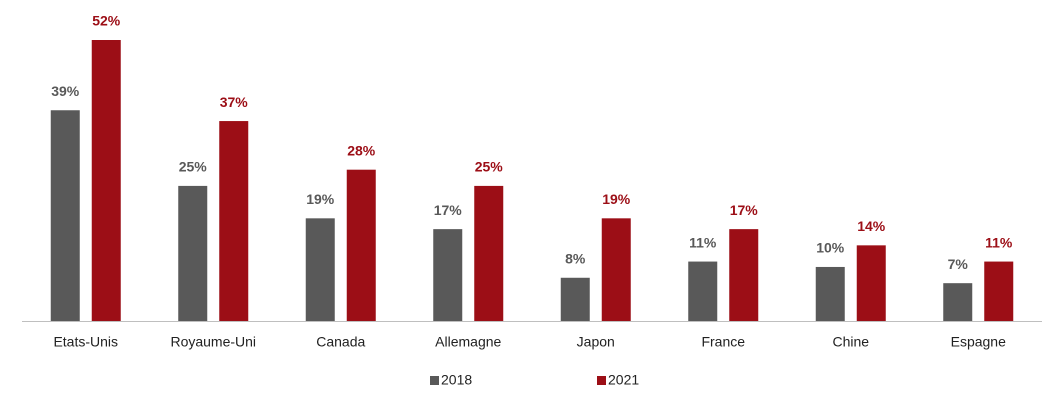 The image size is (1052, 400). What do you see at coordinates (958, 264) in the screenshot?
I see `value-label: 7%` at bounding box center [958, 264].